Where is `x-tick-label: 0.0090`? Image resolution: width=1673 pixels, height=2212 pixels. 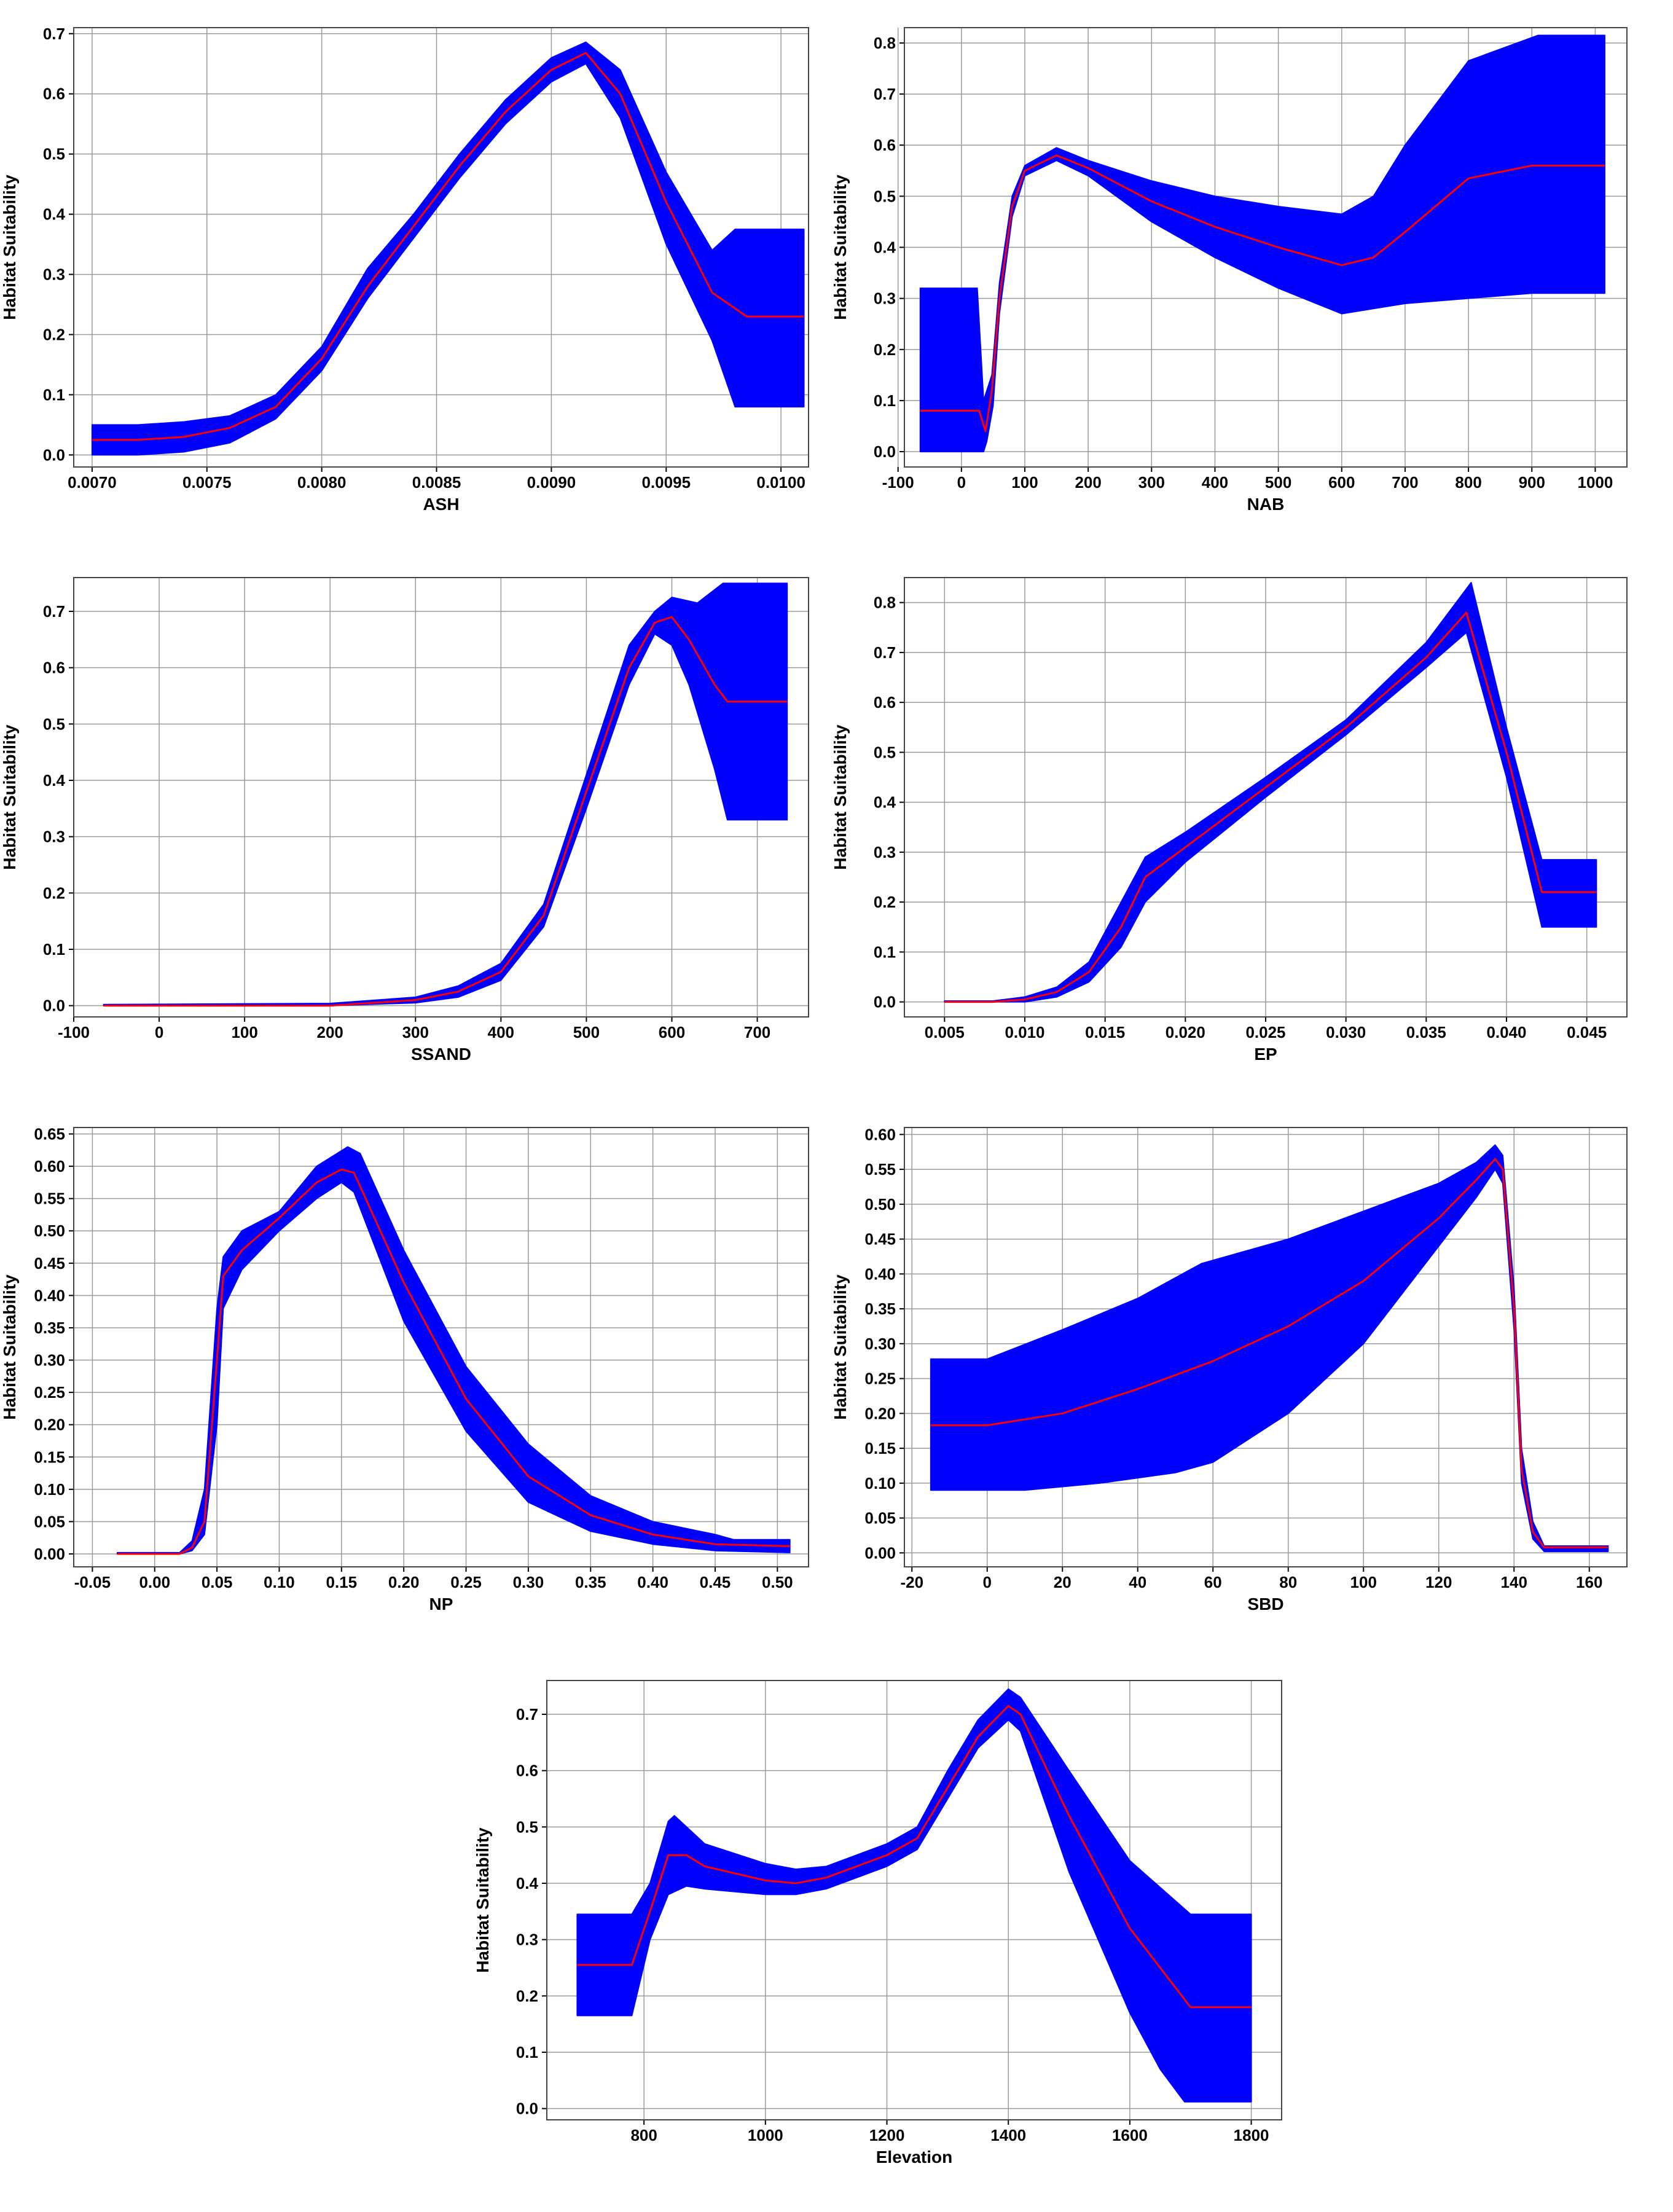
x-tick-label: 0.0090 is located at coordinates (551, 482).